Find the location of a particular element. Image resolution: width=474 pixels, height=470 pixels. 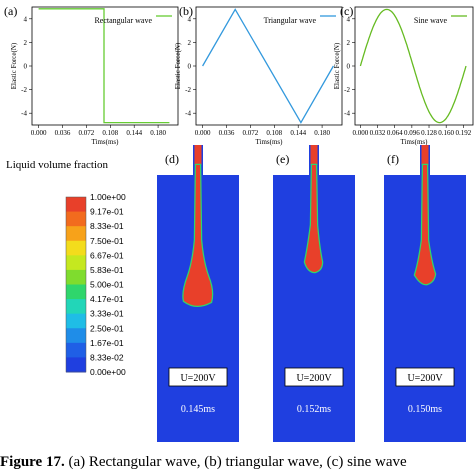

x-tick-label: 0.128 is located at coordinates (429, 133).